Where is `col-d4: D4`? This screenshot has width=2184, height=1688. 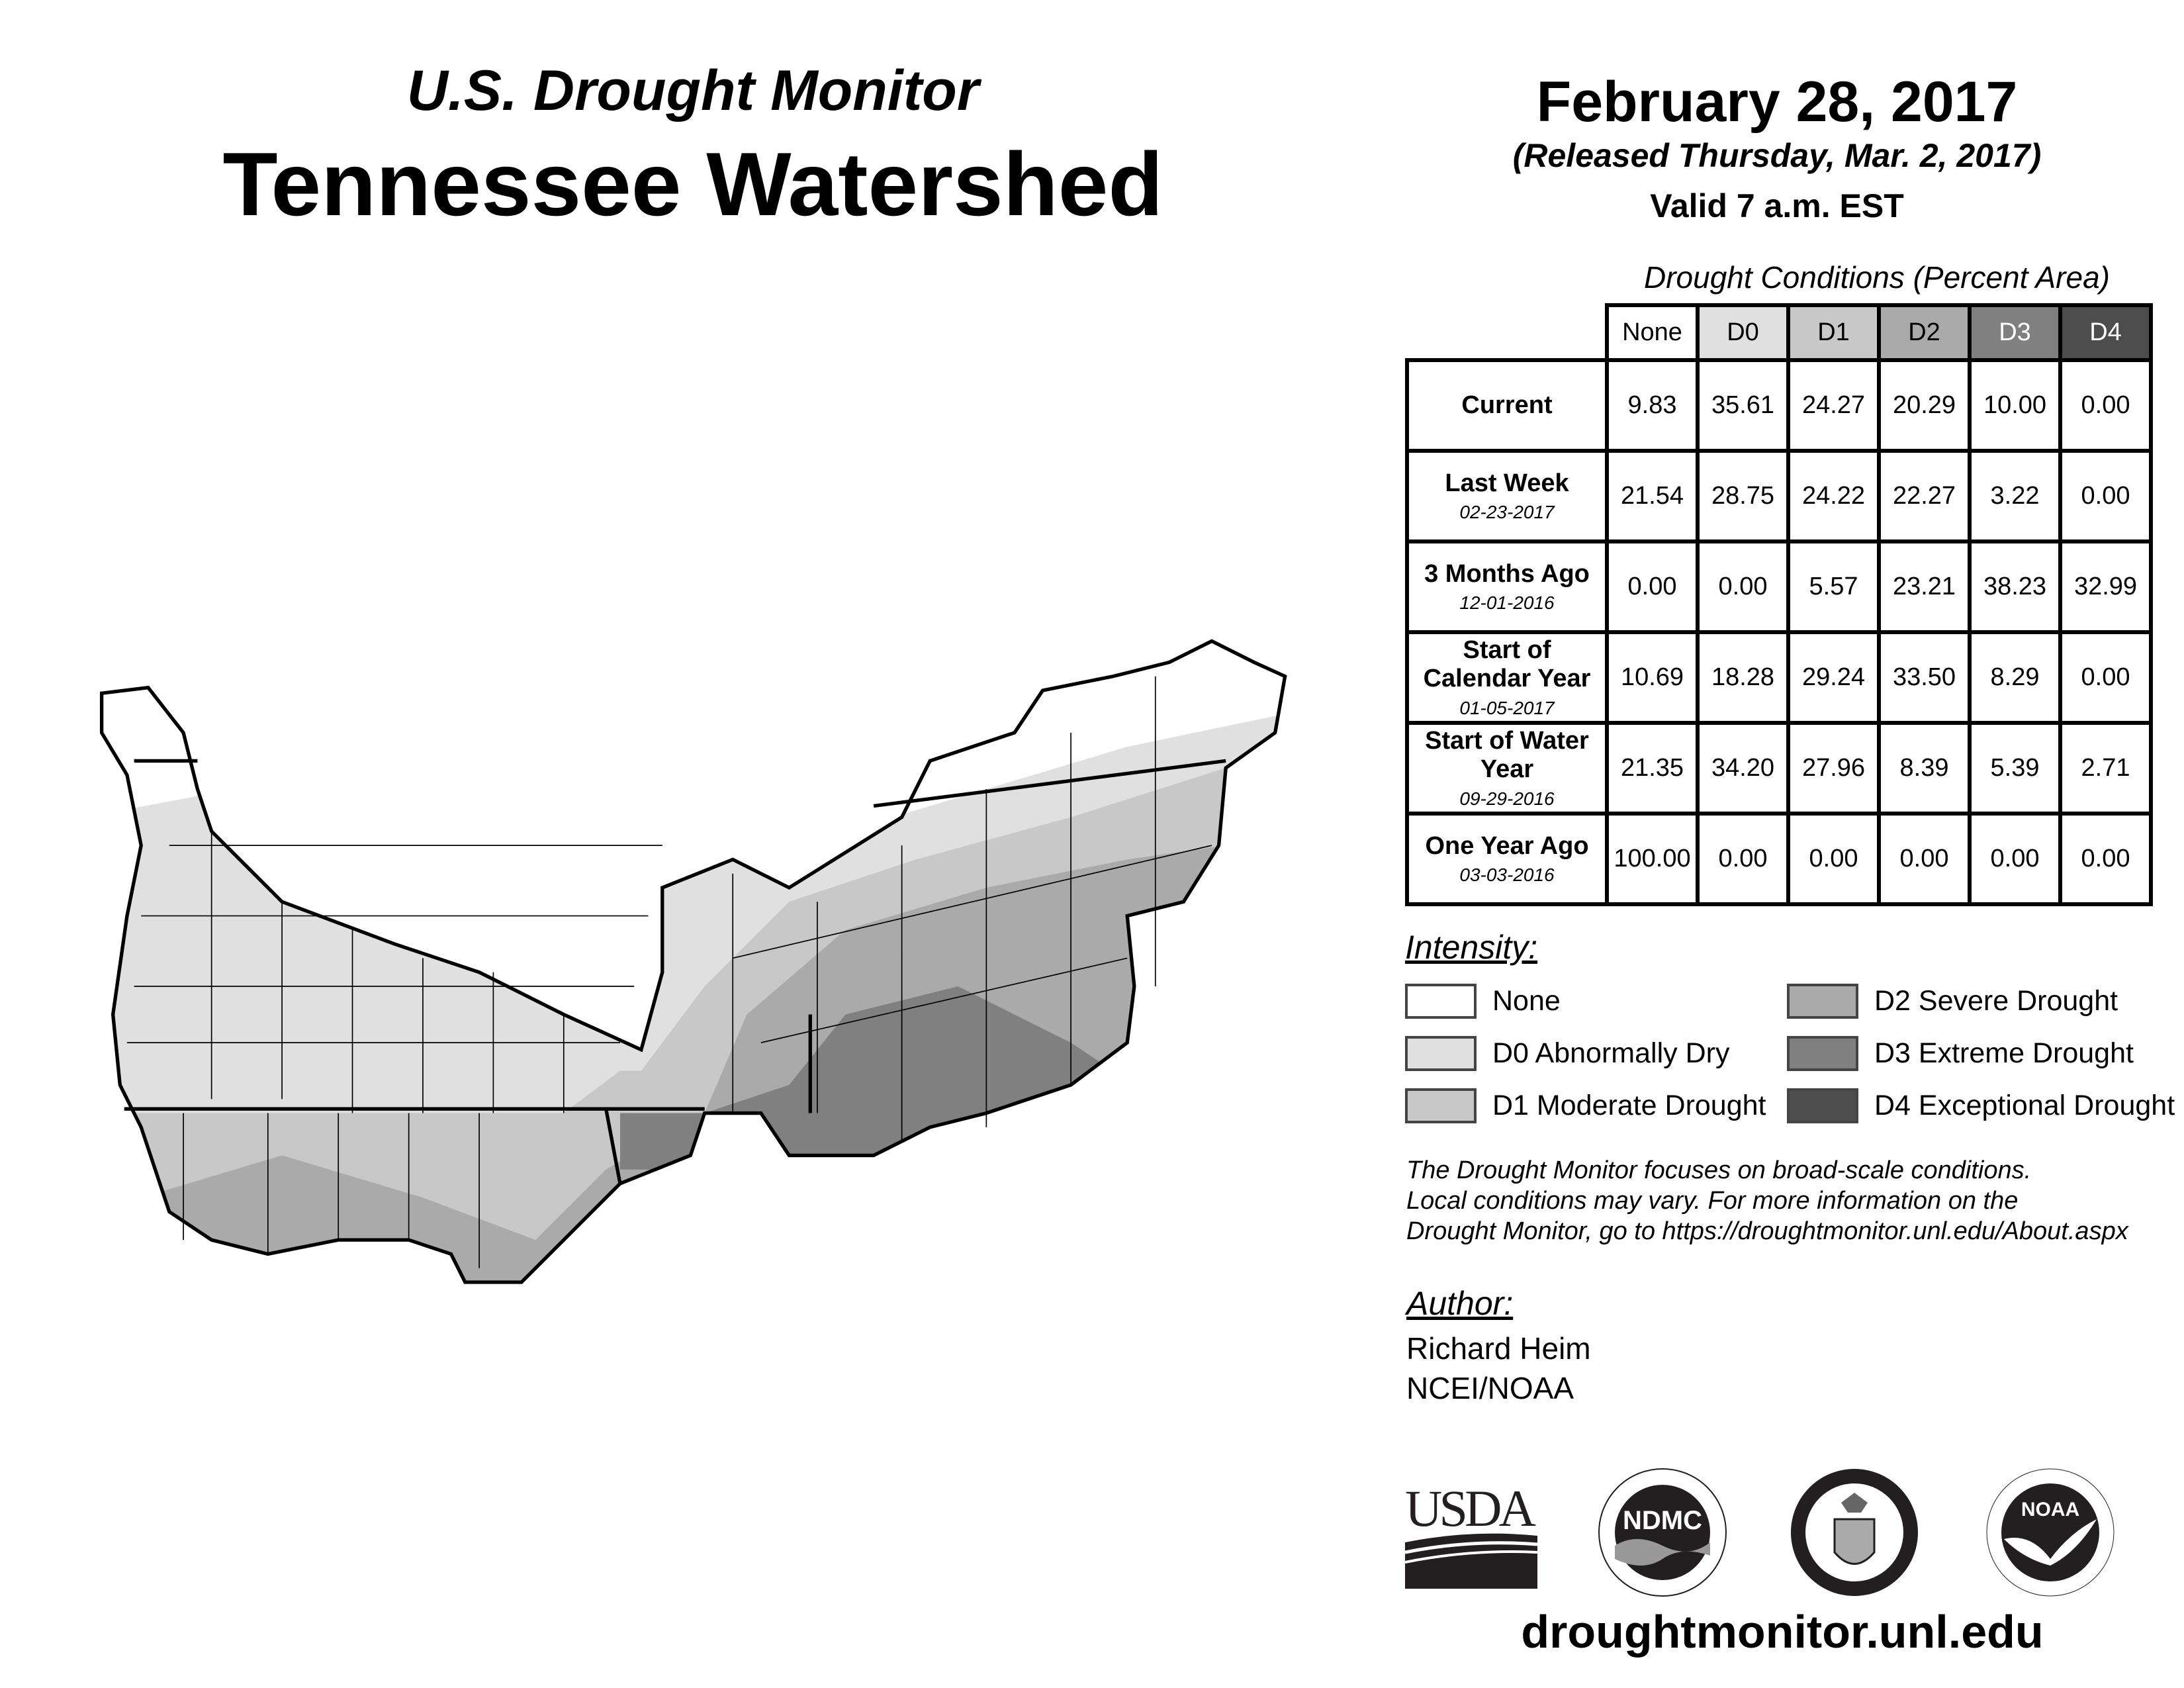
col-d4: D4 is located at coordinates (2105, 332).